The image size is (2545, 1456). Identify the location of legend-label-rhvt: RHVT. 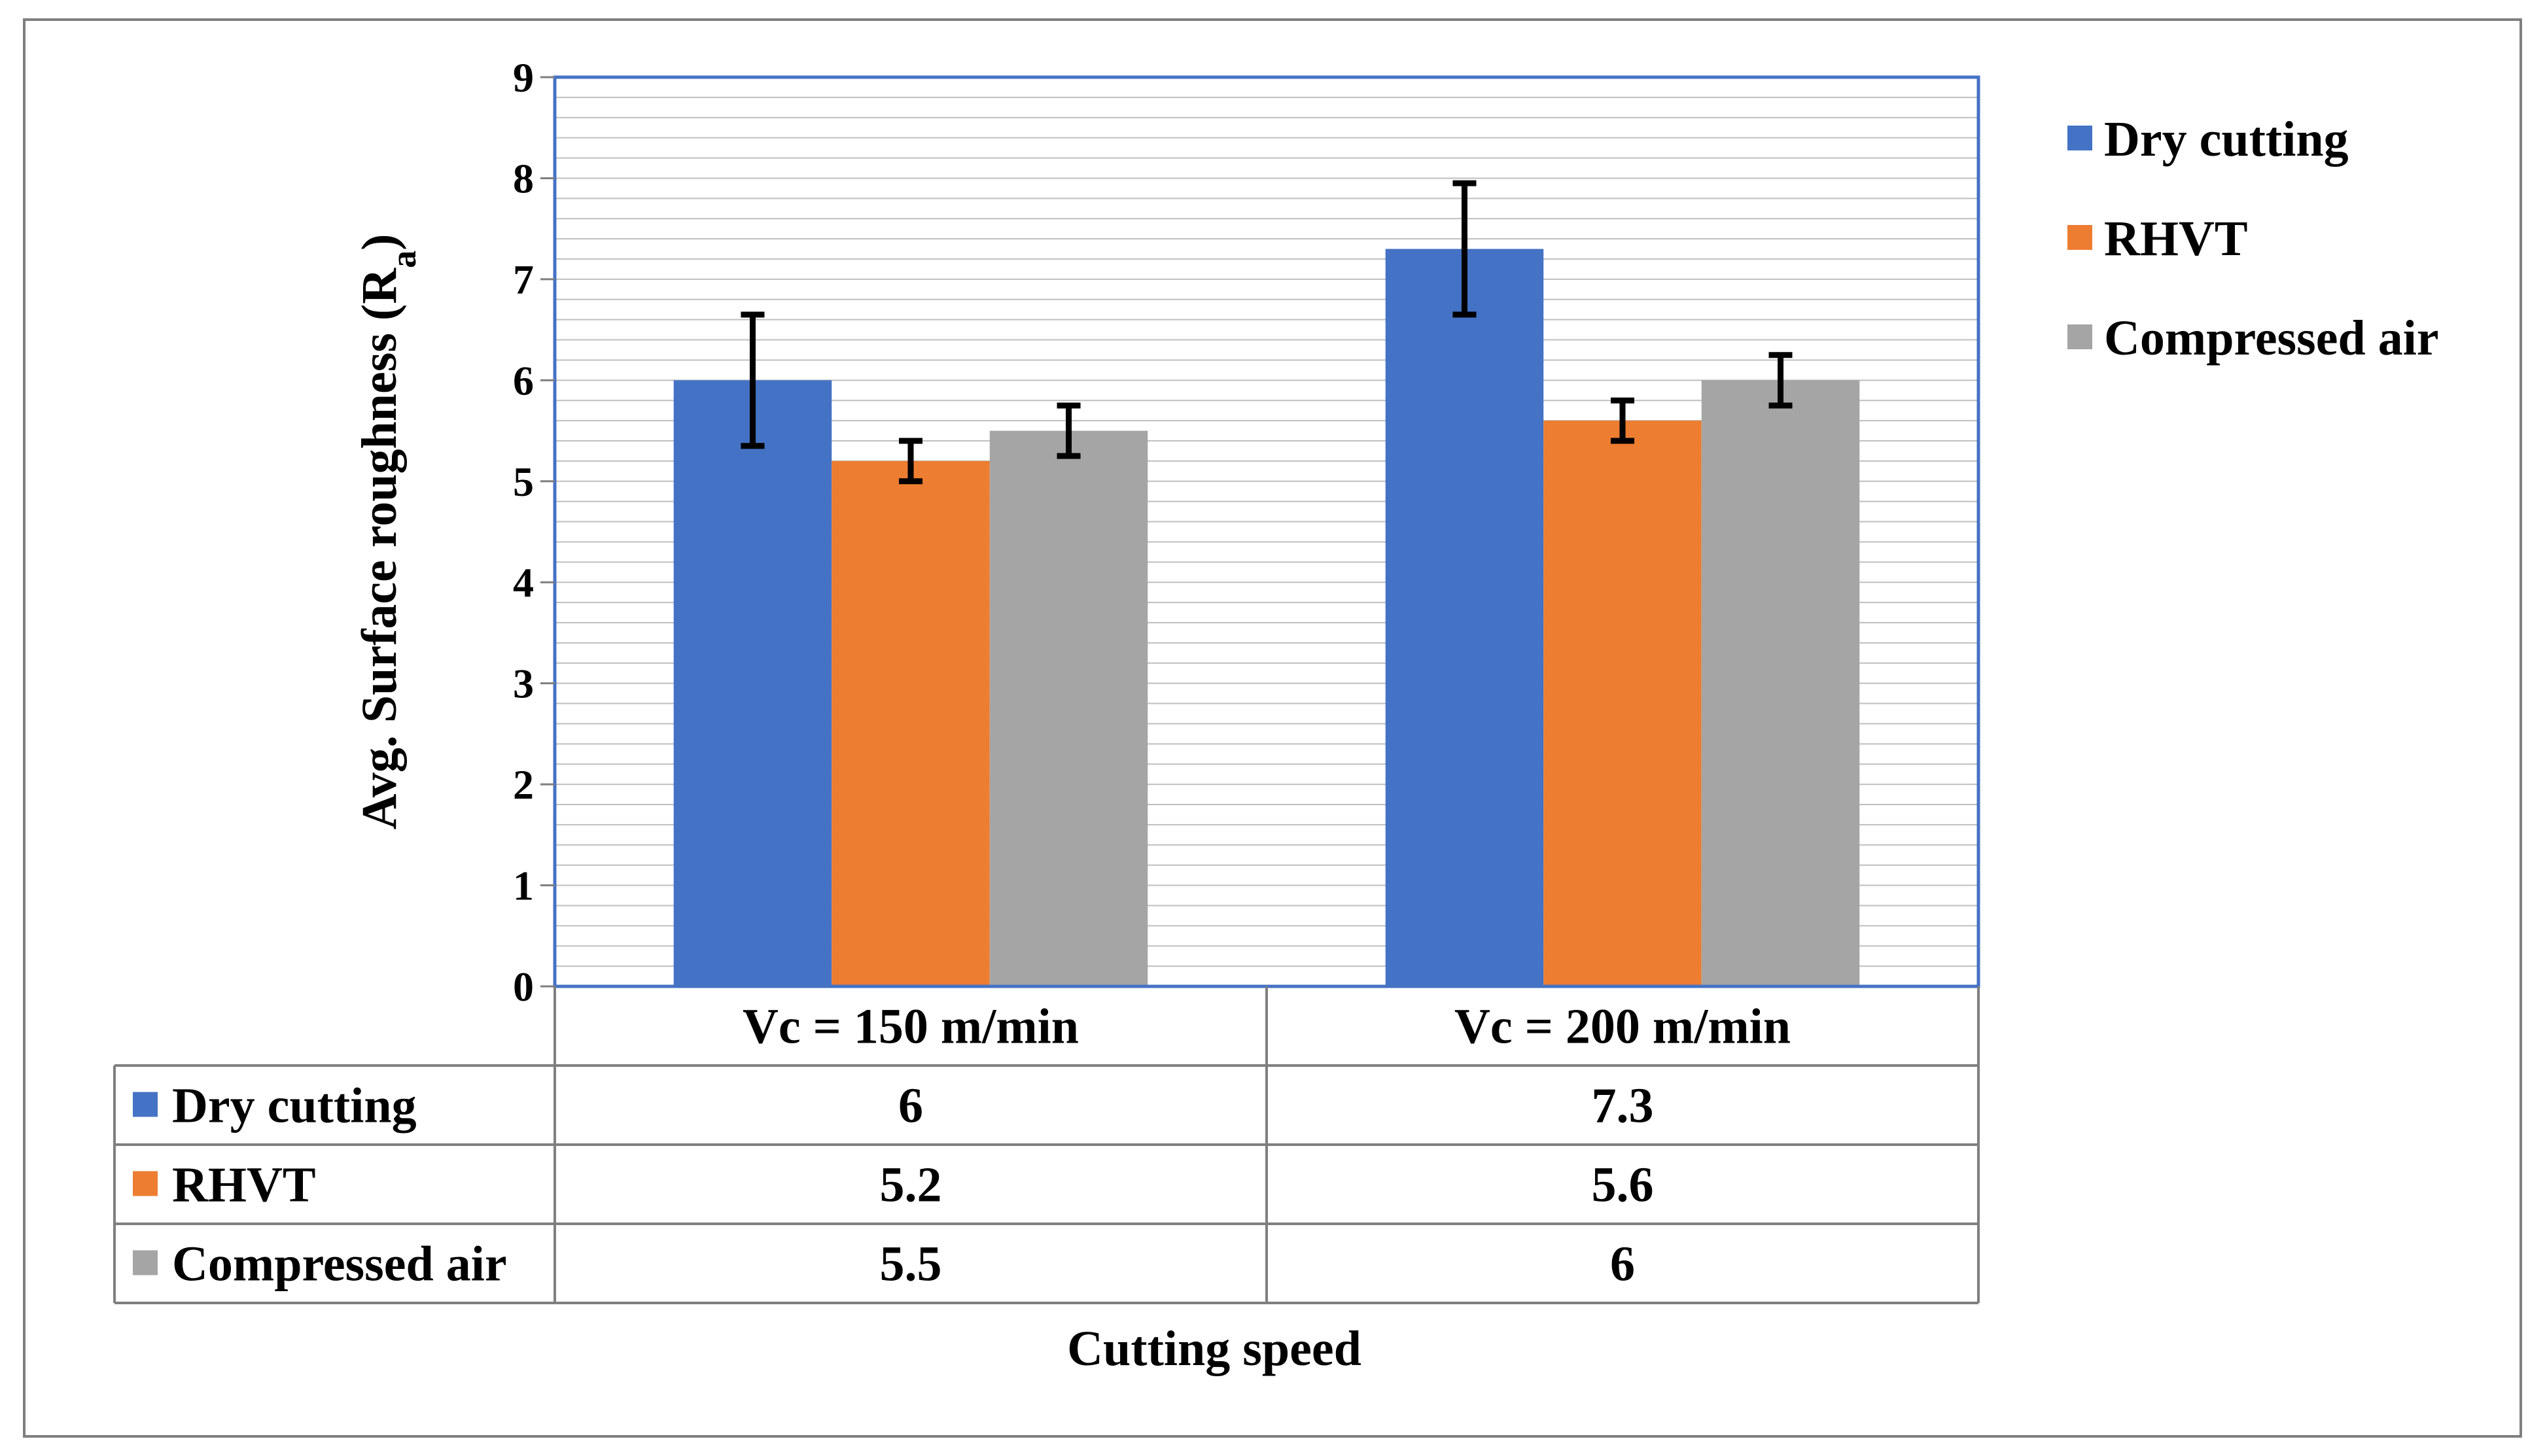
(2176, 238).